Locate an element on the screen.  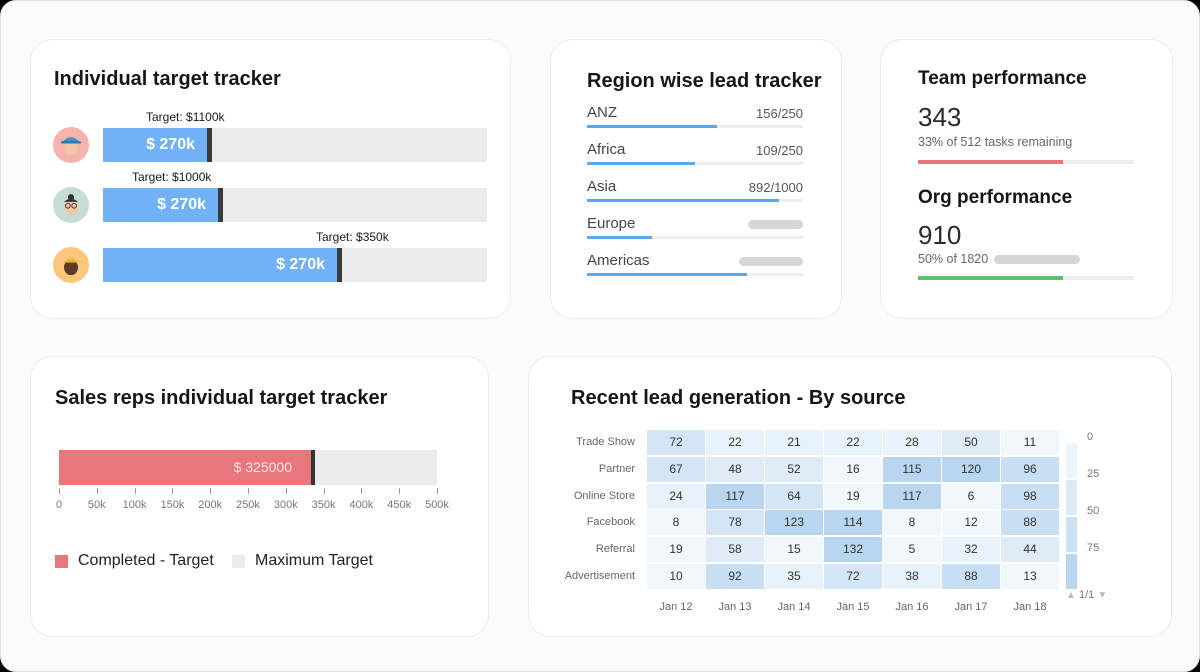
heatmap-cell: 92 is located at coordinates (735, 576).